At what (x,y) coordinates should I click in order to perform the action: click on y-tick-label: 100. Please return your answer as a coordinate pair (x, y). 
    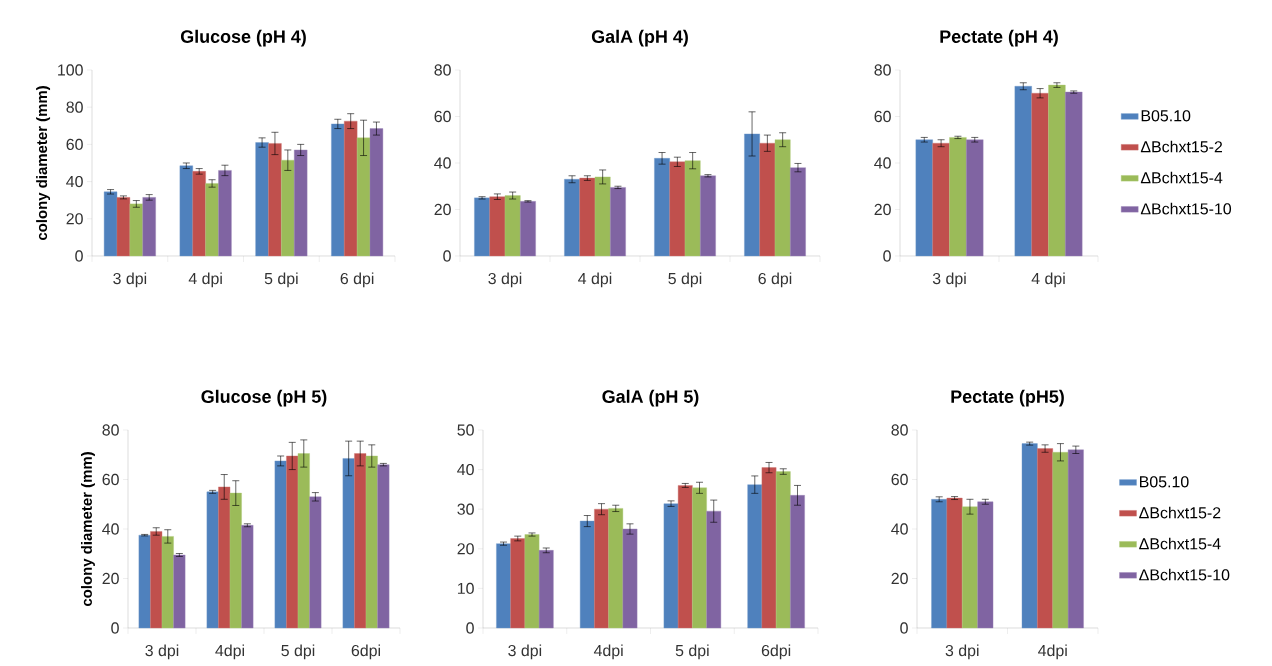
    Looking at the image, I should click on (70, 70).